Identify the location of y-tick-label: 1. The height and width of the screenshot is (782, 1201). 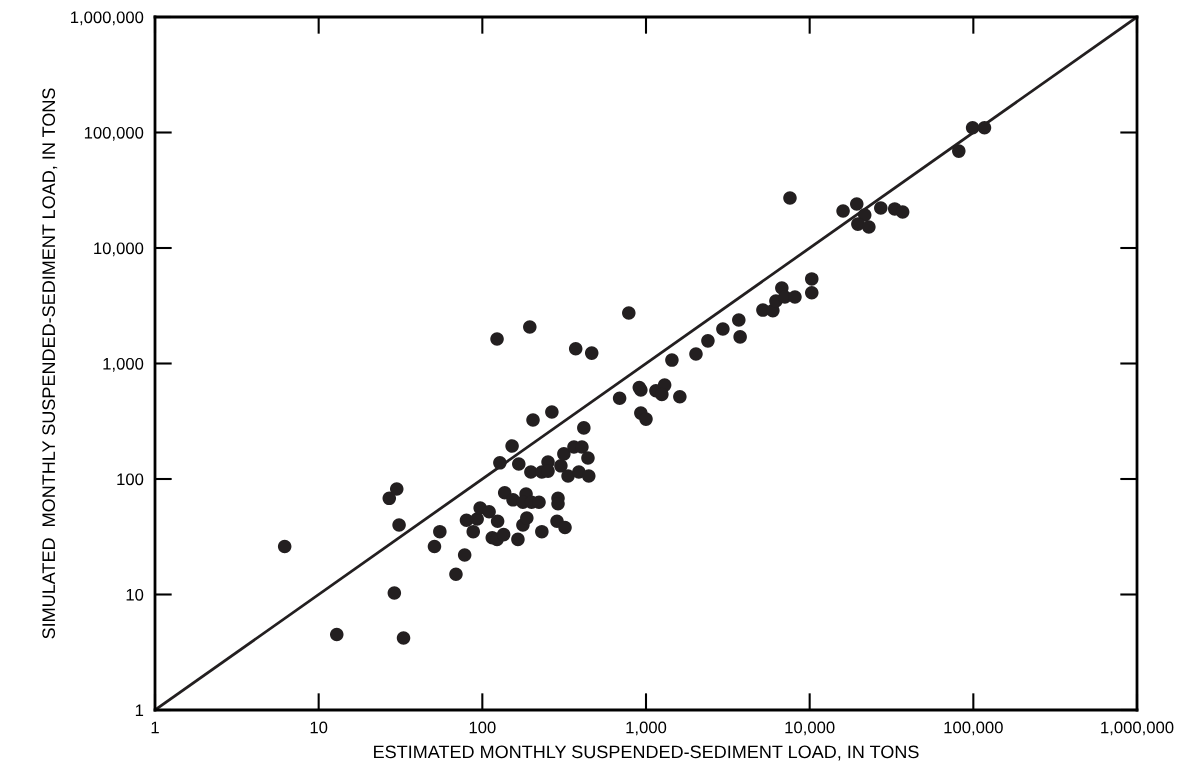
(139, 710).